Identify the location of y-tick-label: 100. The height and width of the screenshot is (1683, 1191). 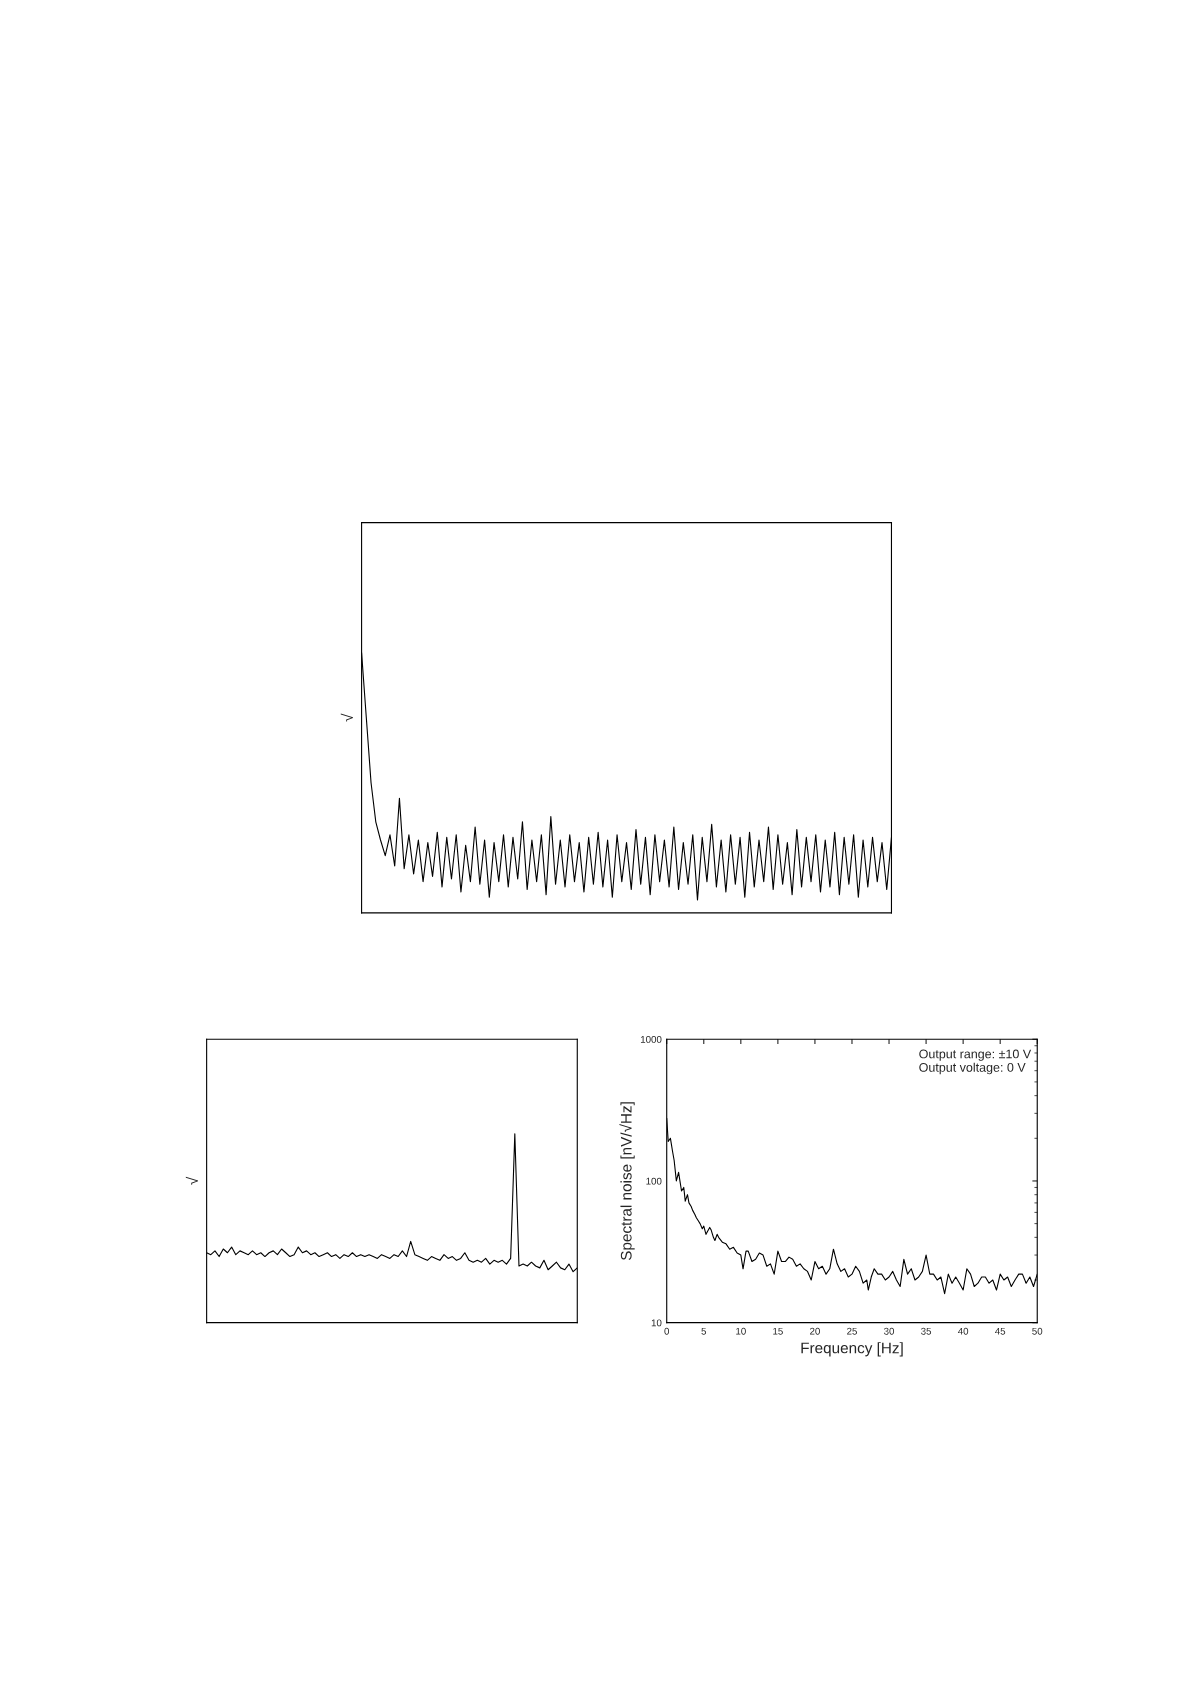
(654, 1181).